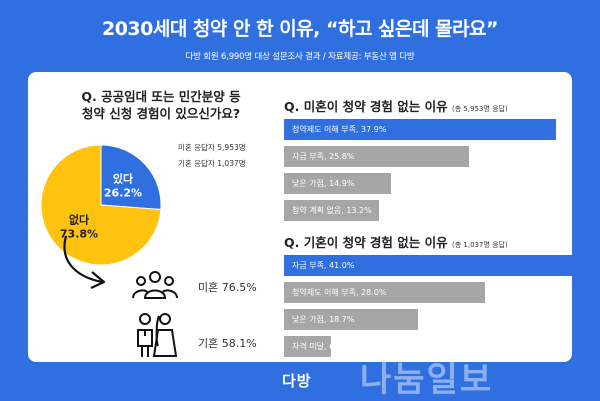 The height and width of the screenshot is (401, 600). I want to click on pie-slice-yes, so click(131, 177).